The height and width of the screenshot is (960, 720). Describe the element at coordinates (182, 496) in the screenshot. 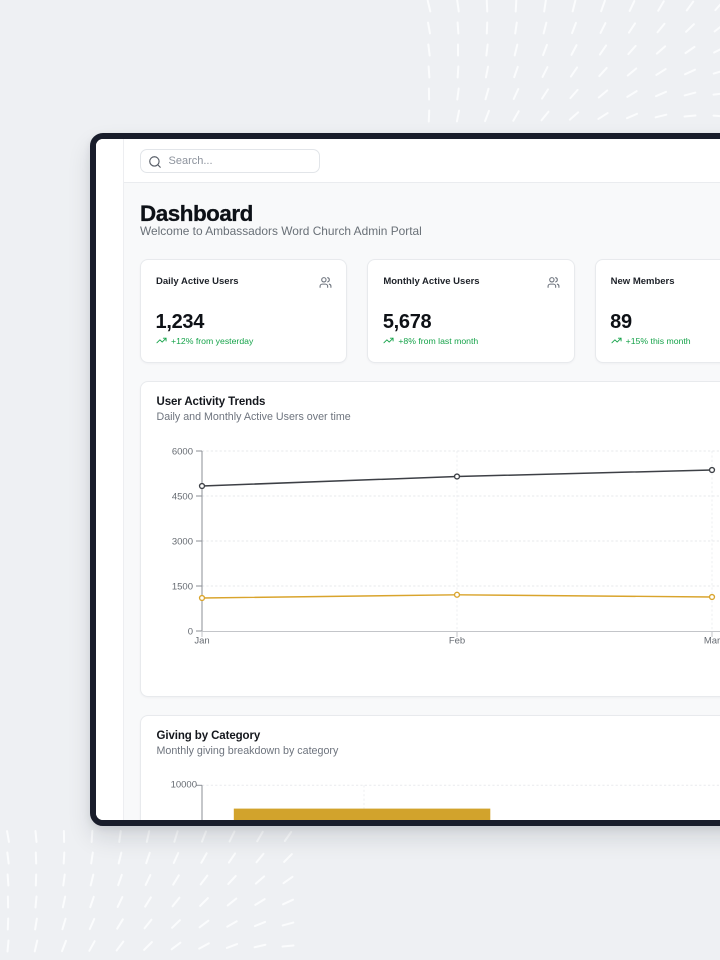

I see `svg-text: 4500` at that location.